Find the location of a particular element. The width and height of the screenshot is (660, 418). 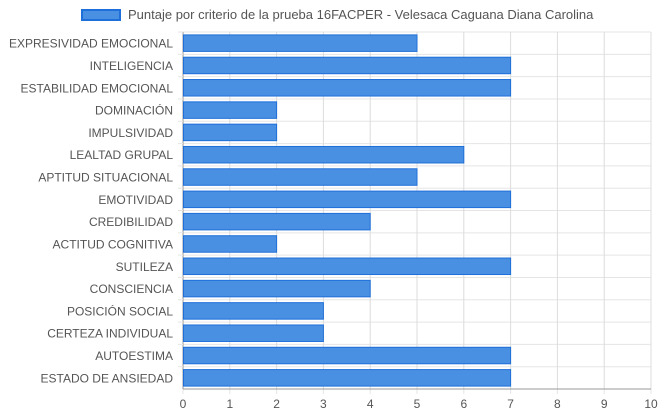

category-label: CREDIBILIDAD is located at coordinates (131, 222).